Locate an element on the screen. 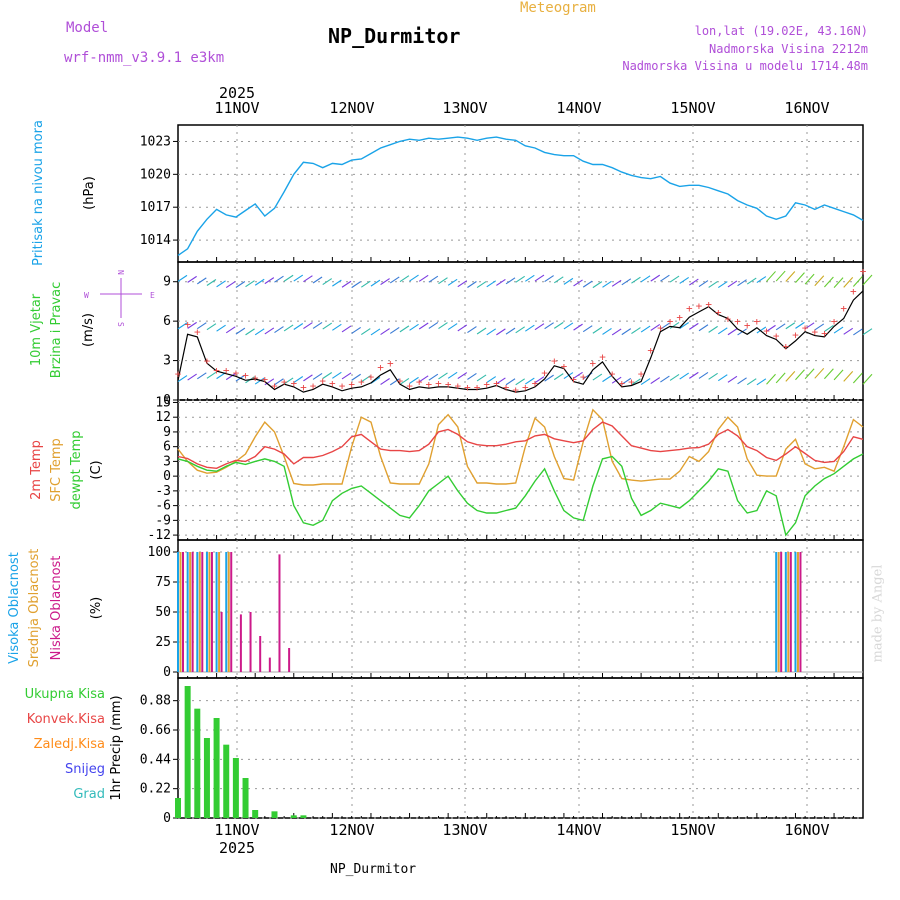 The height and width of the screenshot is (900, 900). y-tick-label: 50 is located at coordinates (163, 612).